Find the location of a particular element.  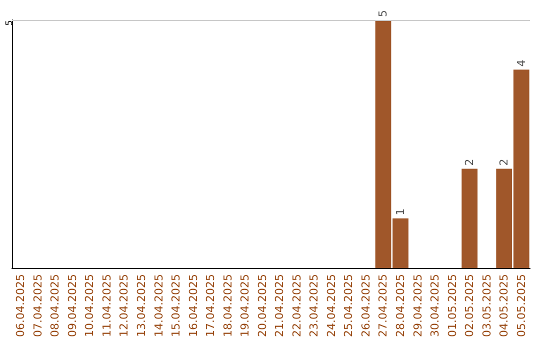

x-tick-label: 14.04.2025 is located at coordinates (159, 306).